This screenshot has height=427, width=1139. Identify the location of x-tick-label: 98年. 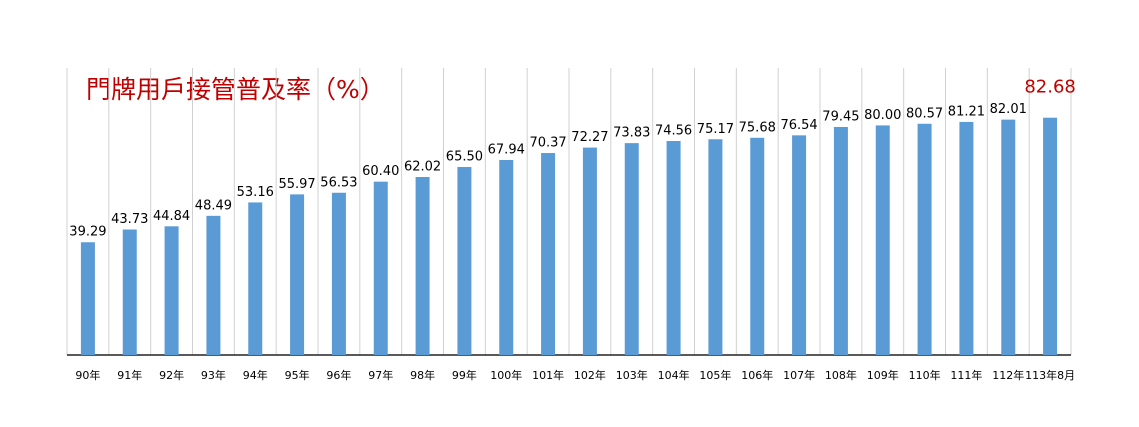
(422, 375).